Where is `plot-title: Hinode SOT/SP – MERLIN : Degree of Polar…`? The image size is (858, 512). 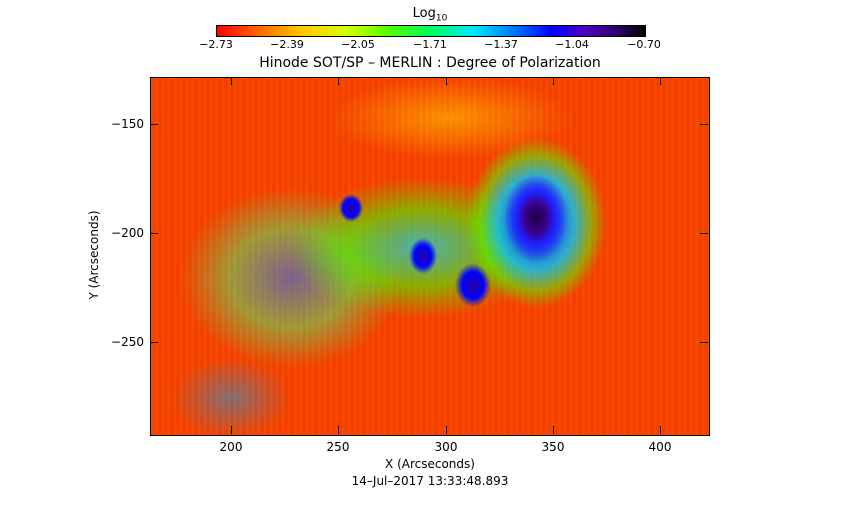
plot-title: Hinode SOT/SP – MERLIN : Degree of Polar… is located at coordinates (430, 63).